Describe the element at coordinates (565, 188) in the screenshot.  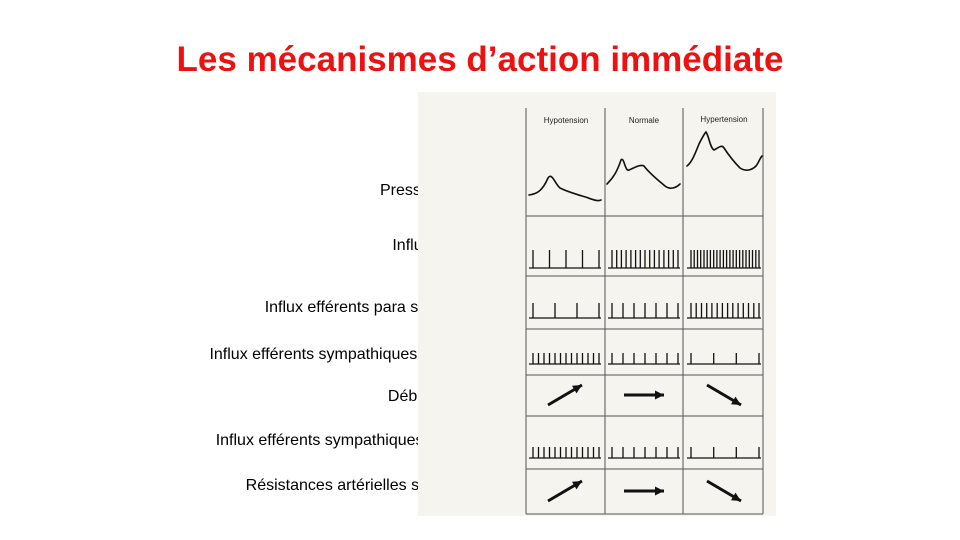
I see `pressure-trace-hypotension` at that location.